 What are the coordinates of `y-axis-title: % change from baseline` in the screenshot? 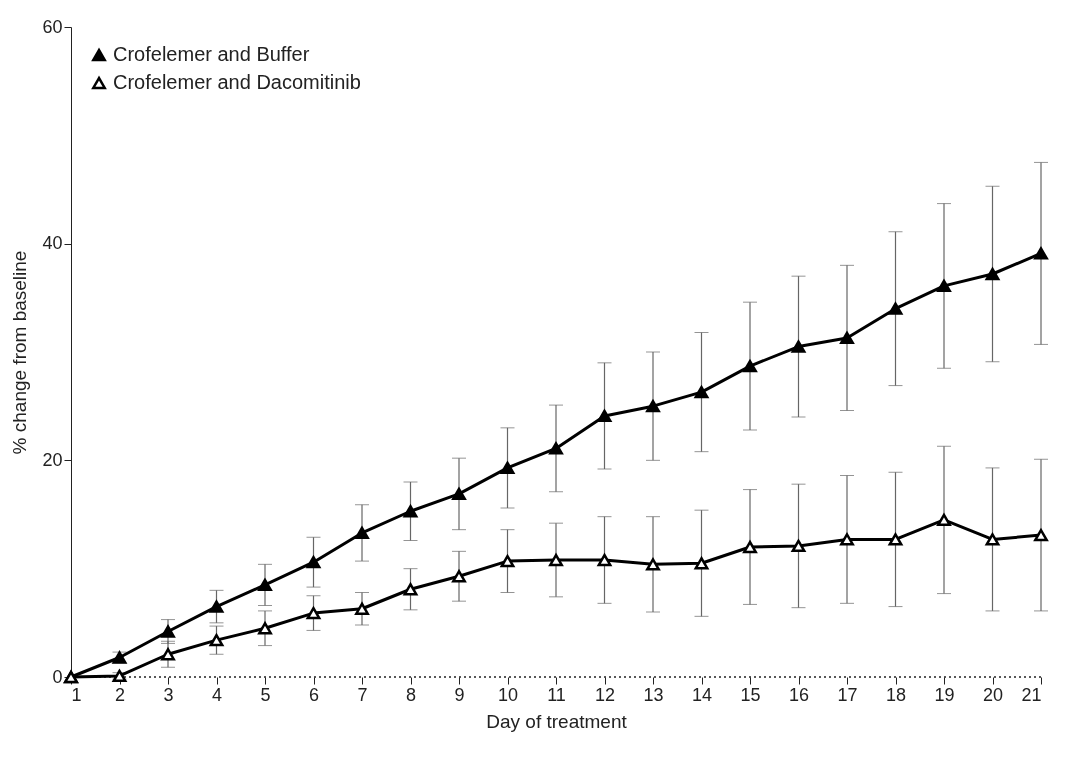 It's located at (20, 352).